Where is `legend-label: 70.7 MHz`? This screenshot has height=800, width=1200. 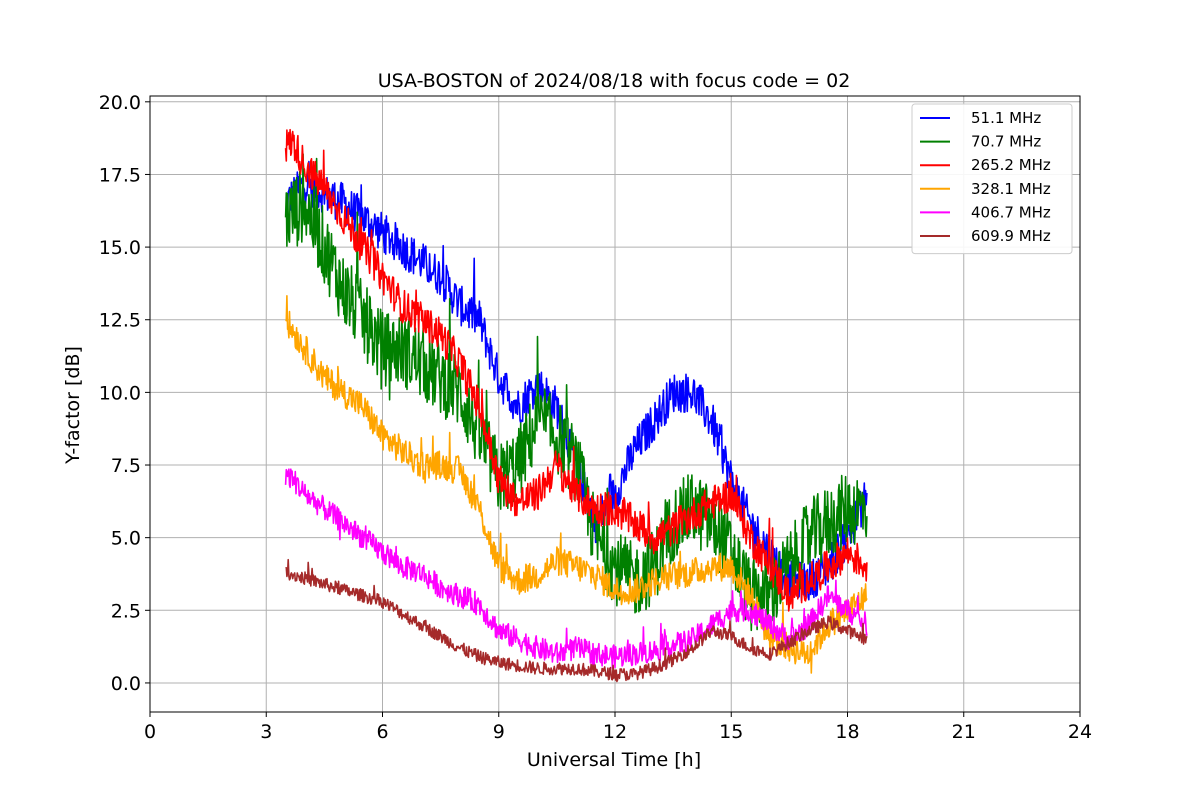
legend-label: 70.7 MHz is located at coordinates (1006, 142).